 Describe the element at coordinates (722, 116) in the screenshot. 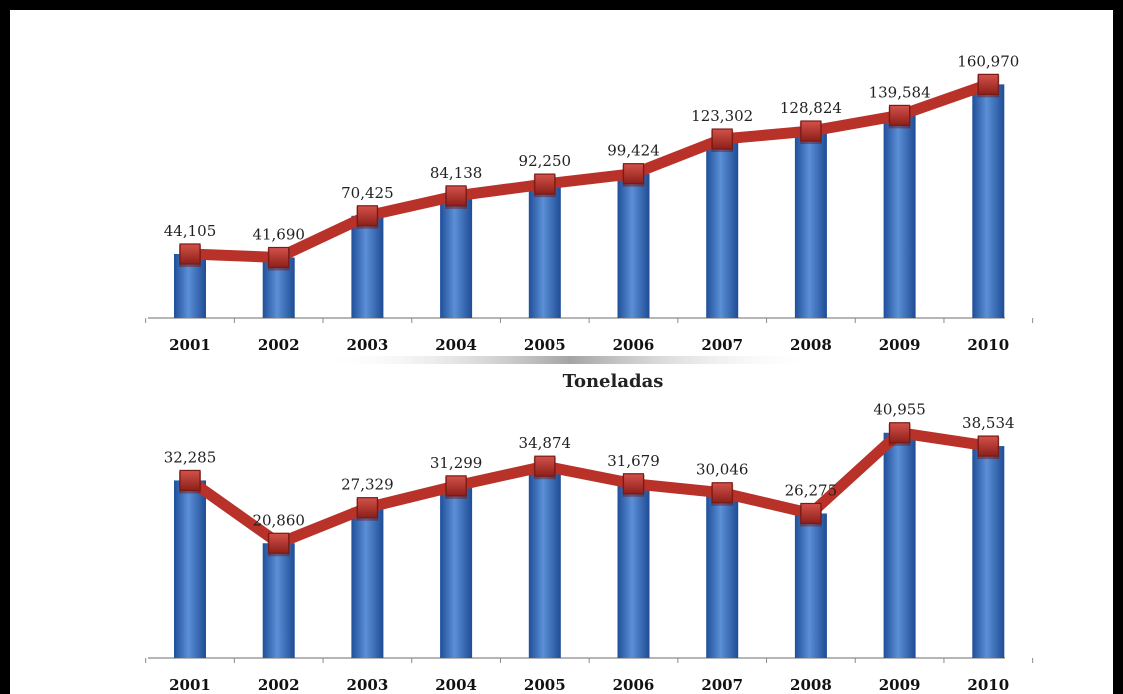

I see `data-label: 123,302` at that location.